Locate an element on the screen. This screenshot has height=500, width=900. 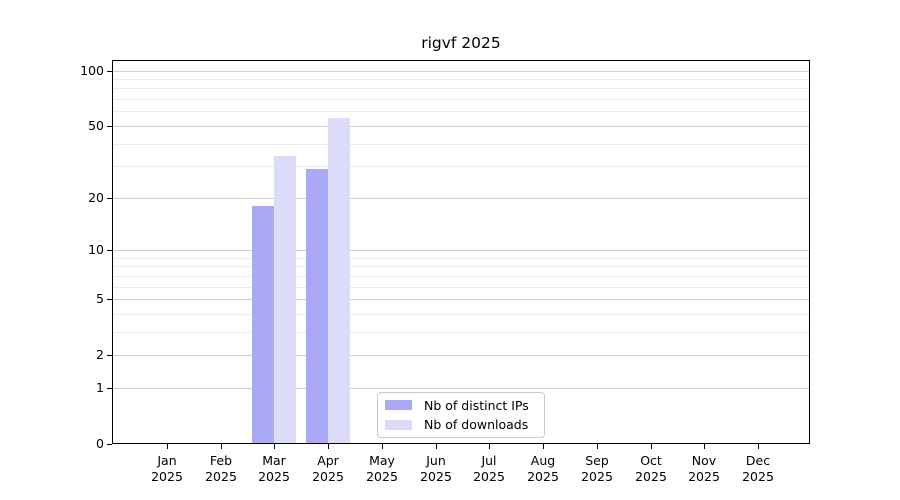
x-tick-label: Sep 2025 is located at coordinates (597, 468).